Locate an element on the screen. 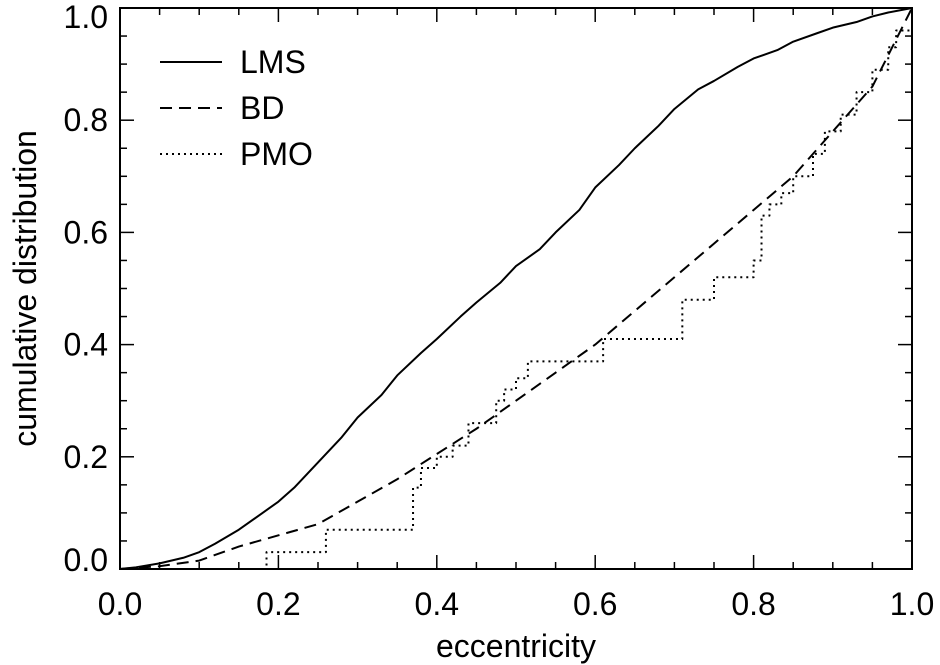 The width and height of the screenshot is (940, 665). y-tick-label: 1.0 is located at coordinates (86, 17).